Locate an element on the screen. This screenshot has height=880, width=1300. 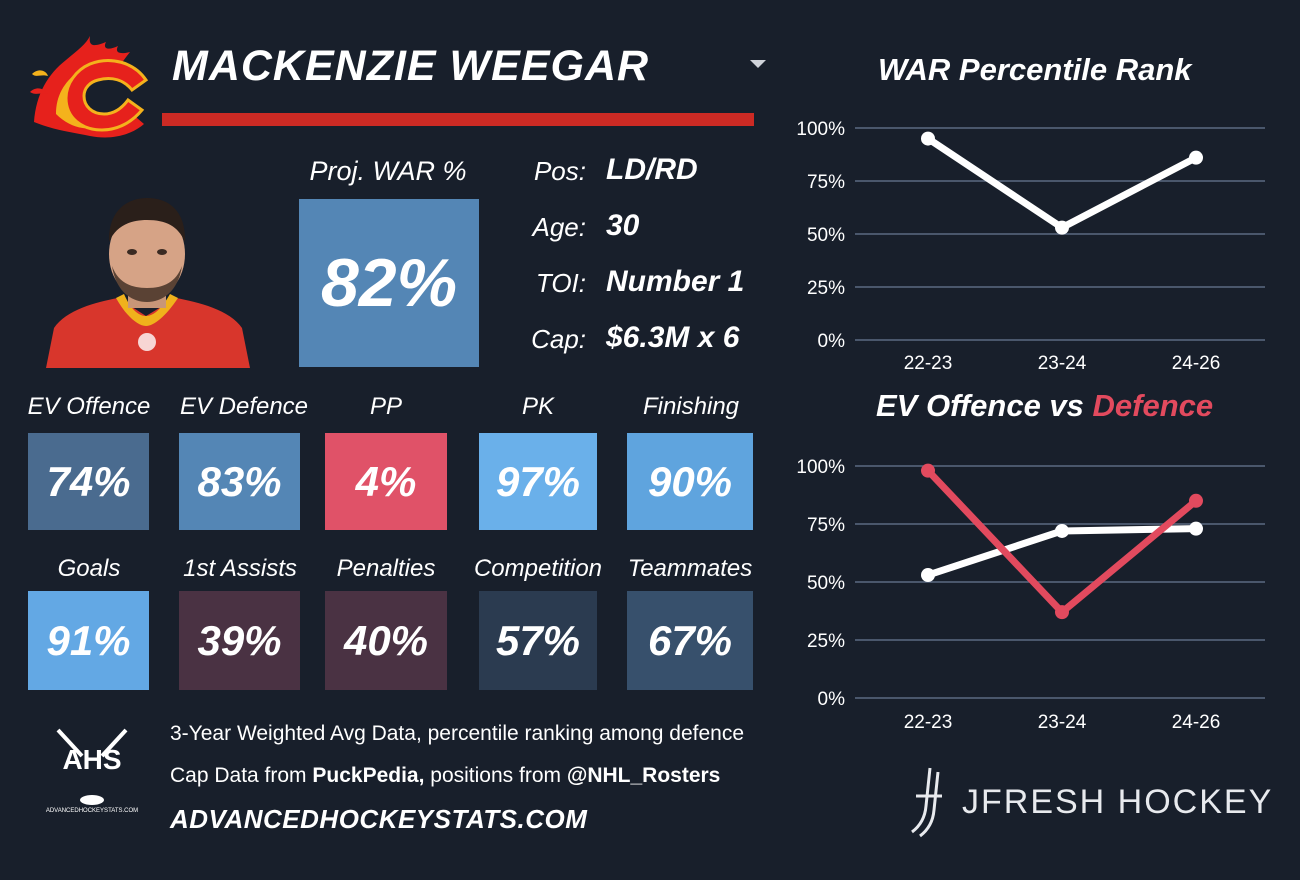
teammates-tile: 67% is located at coordinates (690, 640).